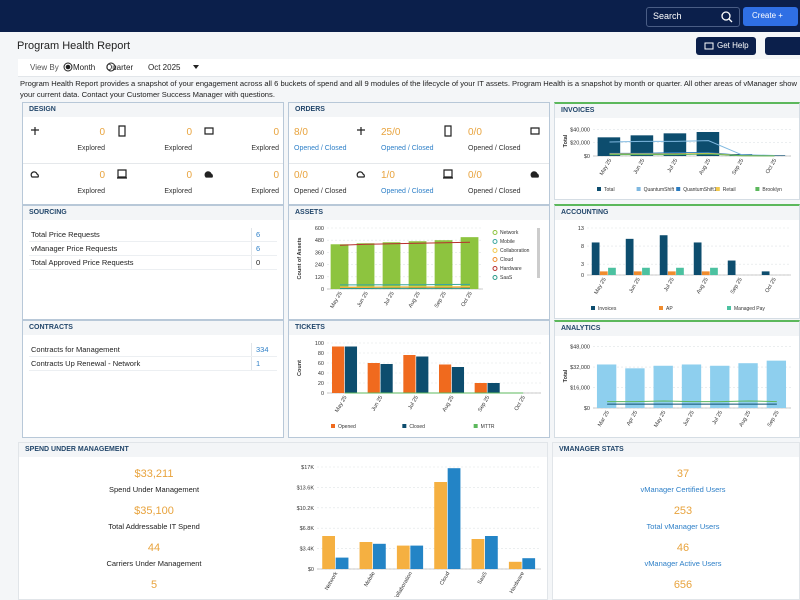  What do you see at coordinates (300, 368) in the screenshot?
I see `y-axis-label: Count` at bounding box center [300, 368].